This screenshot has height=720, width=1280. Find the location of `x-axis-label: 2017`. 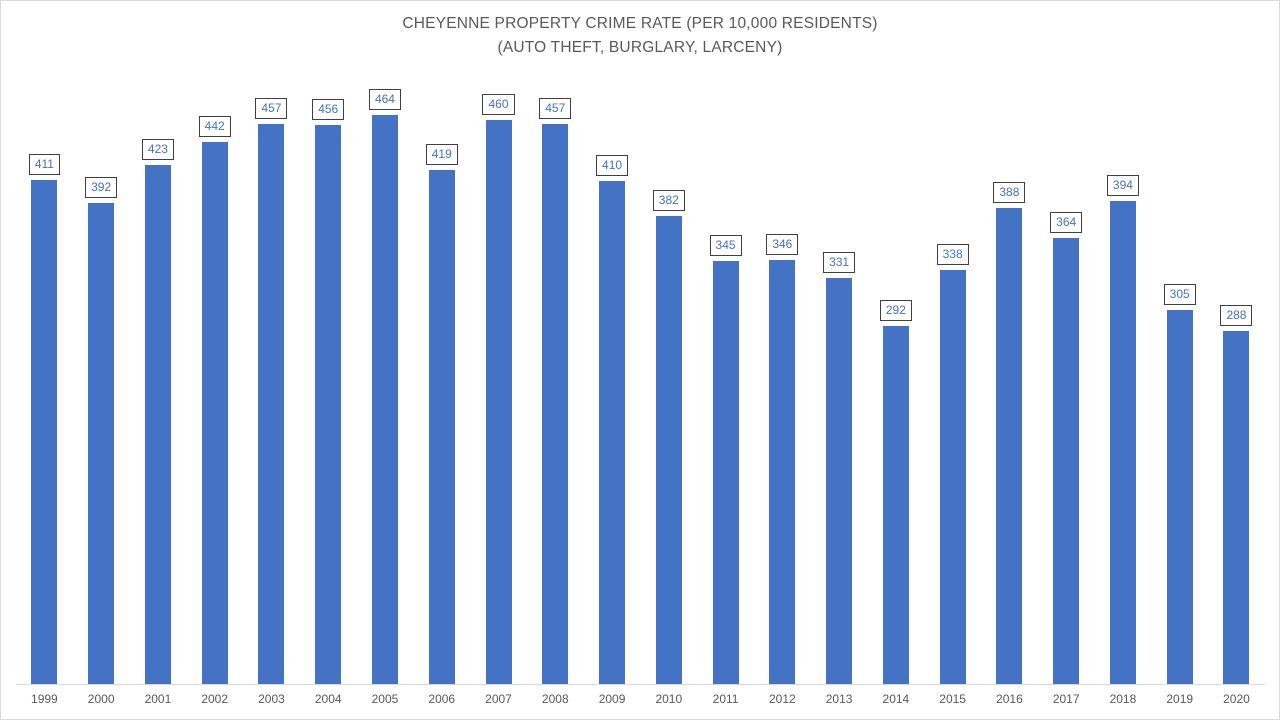

x-axis-label: 2017 is located at coordinates (1066, 699).